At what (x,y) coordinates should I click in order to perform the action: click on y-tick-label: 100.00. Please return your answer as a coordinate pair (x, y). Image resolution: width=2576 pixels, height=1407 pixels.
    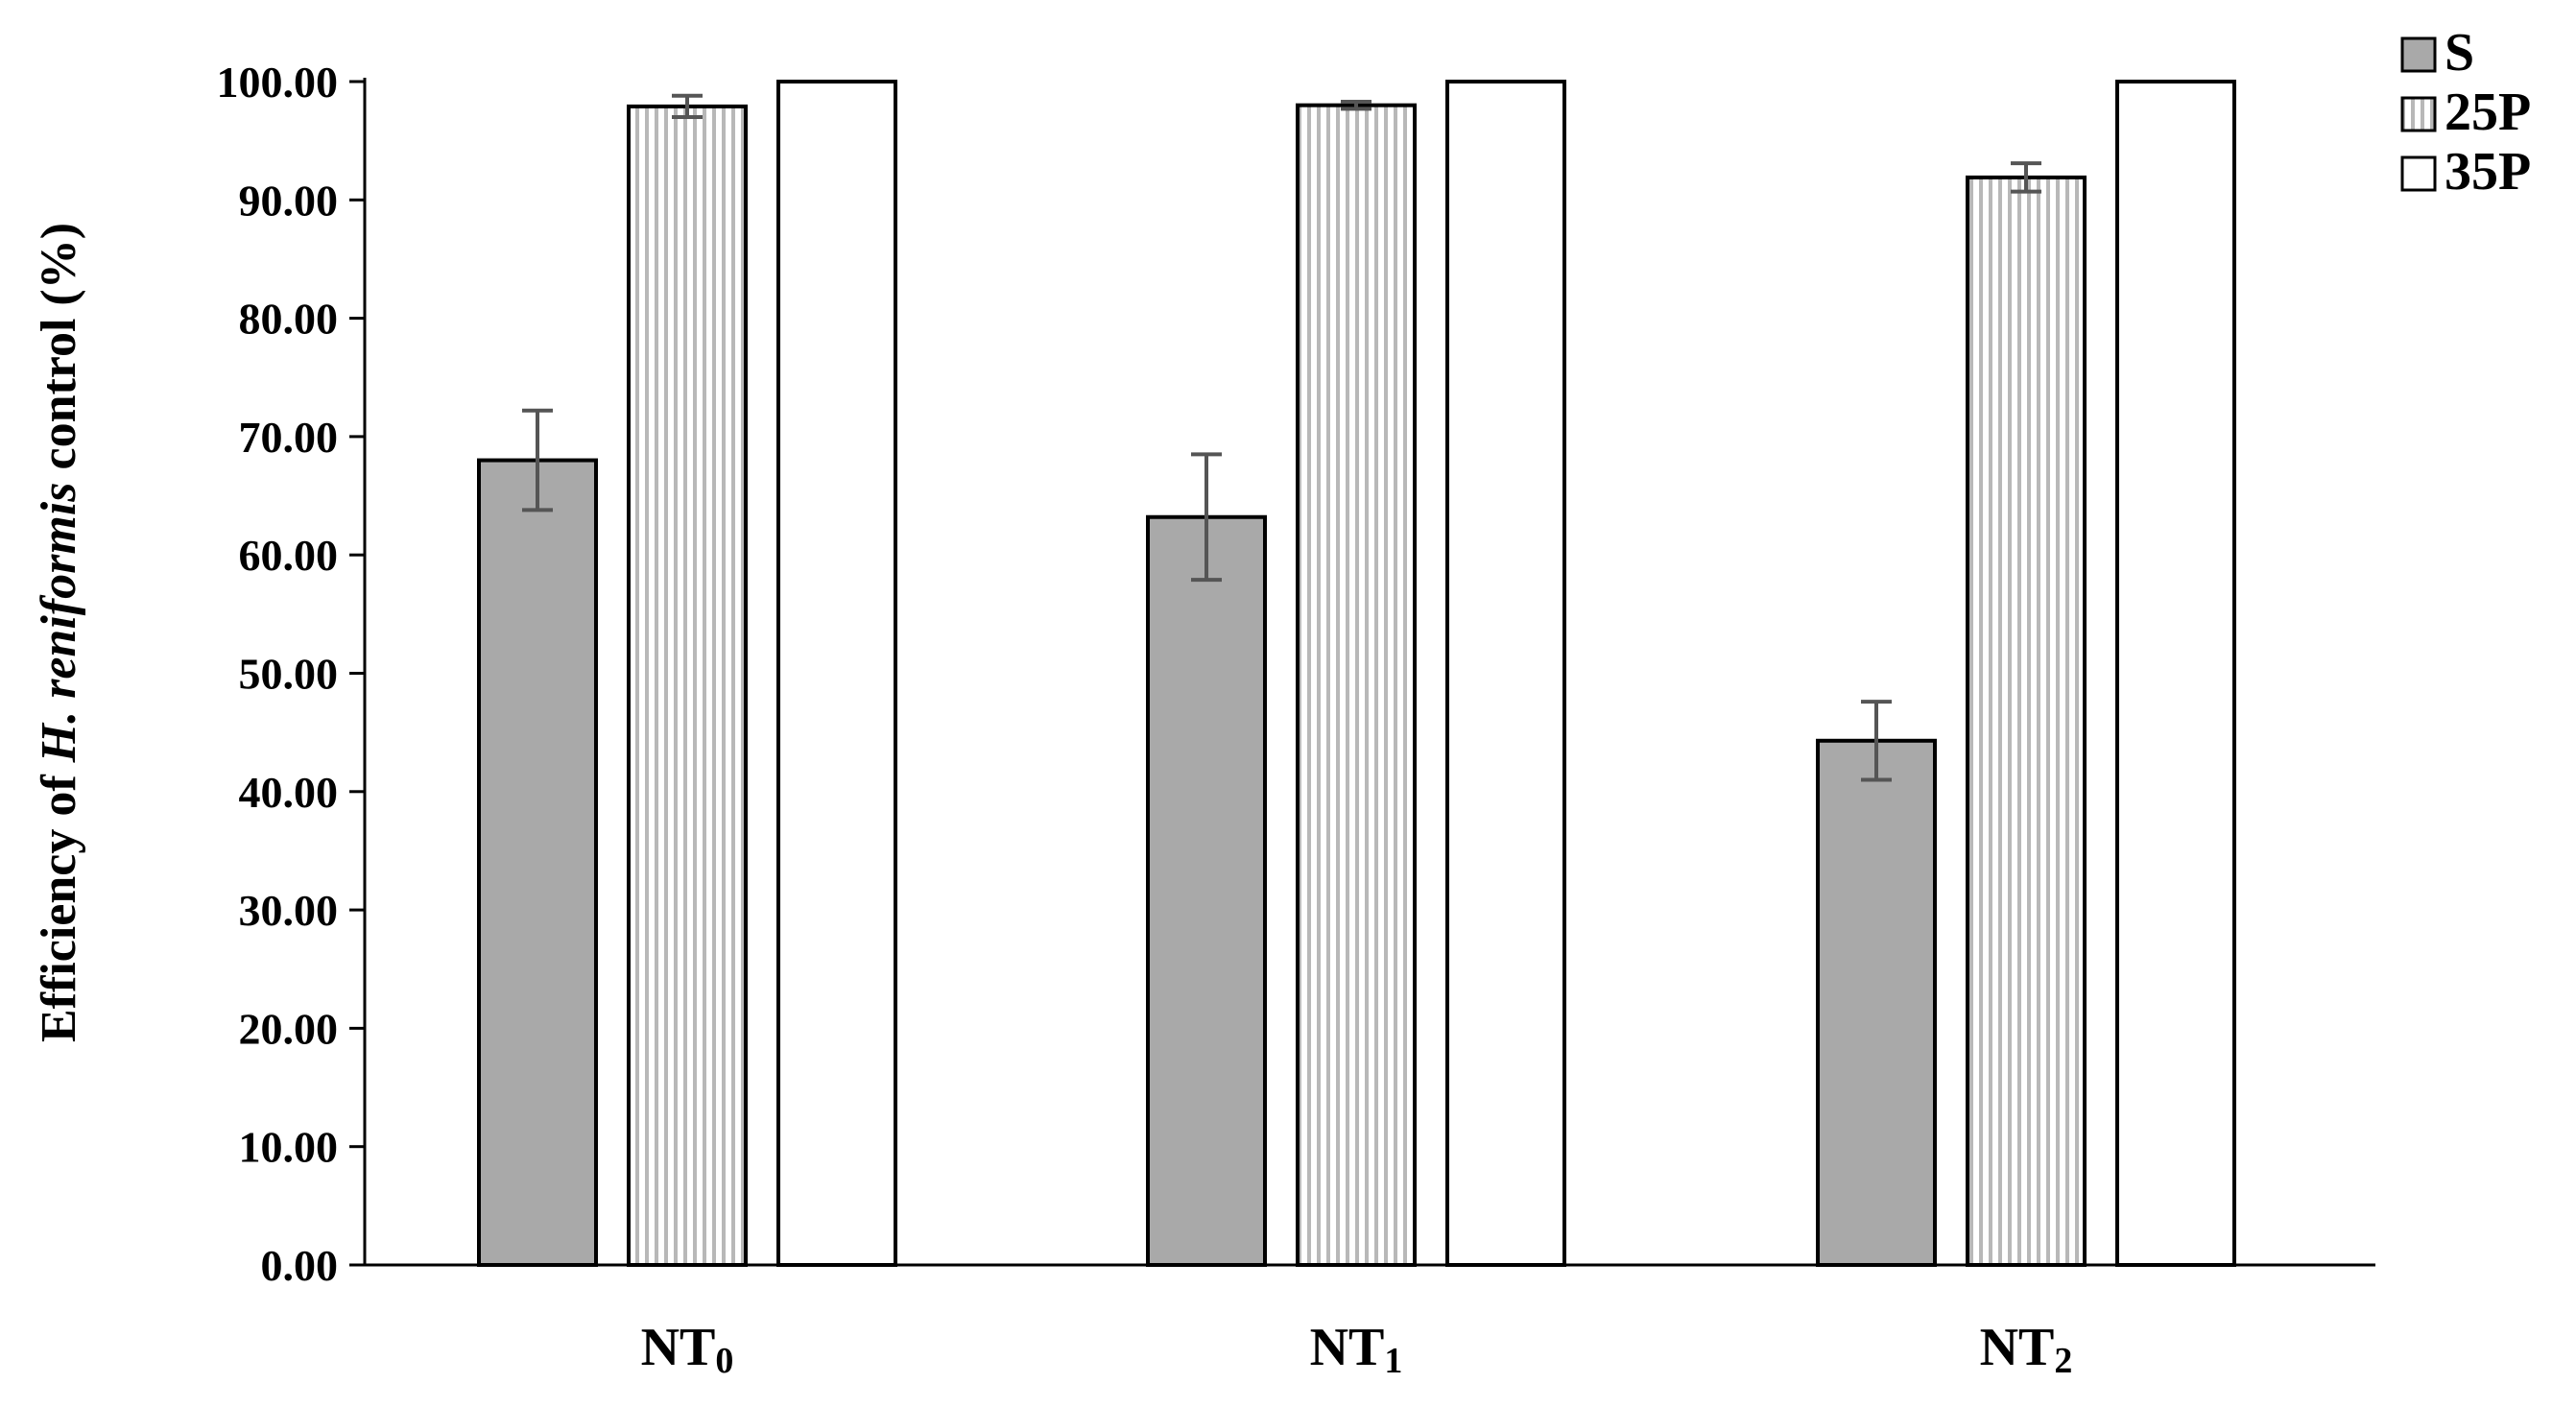
    Looking at the image, I should click on (278, 82).